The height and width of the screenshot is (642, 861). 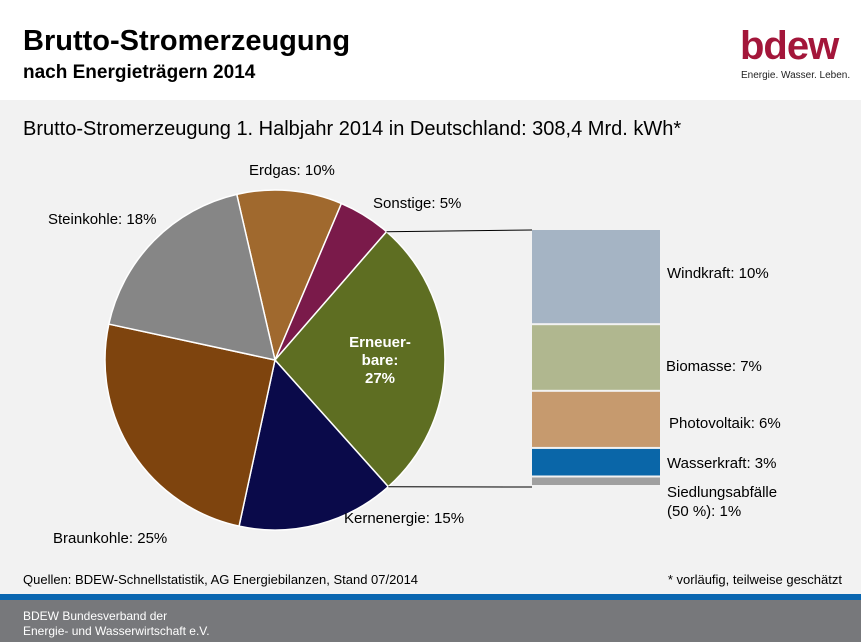 I want to click on page-subtitle: nach Energieträgern 2014, so click(x=139, y=72).